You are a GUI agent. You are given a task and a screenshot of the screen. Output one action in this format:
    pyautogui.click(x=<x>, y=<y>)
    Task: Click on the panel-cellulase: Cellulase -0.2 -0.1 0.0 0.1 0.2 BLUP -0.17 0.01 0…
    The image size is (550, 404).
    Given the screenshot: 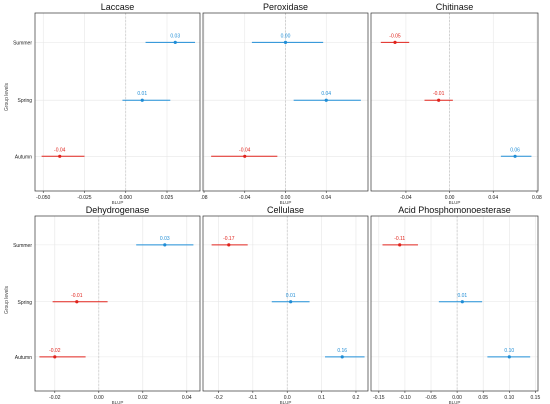 What is the action you would take?
    pyautogui.click(x=285, y=304)
    